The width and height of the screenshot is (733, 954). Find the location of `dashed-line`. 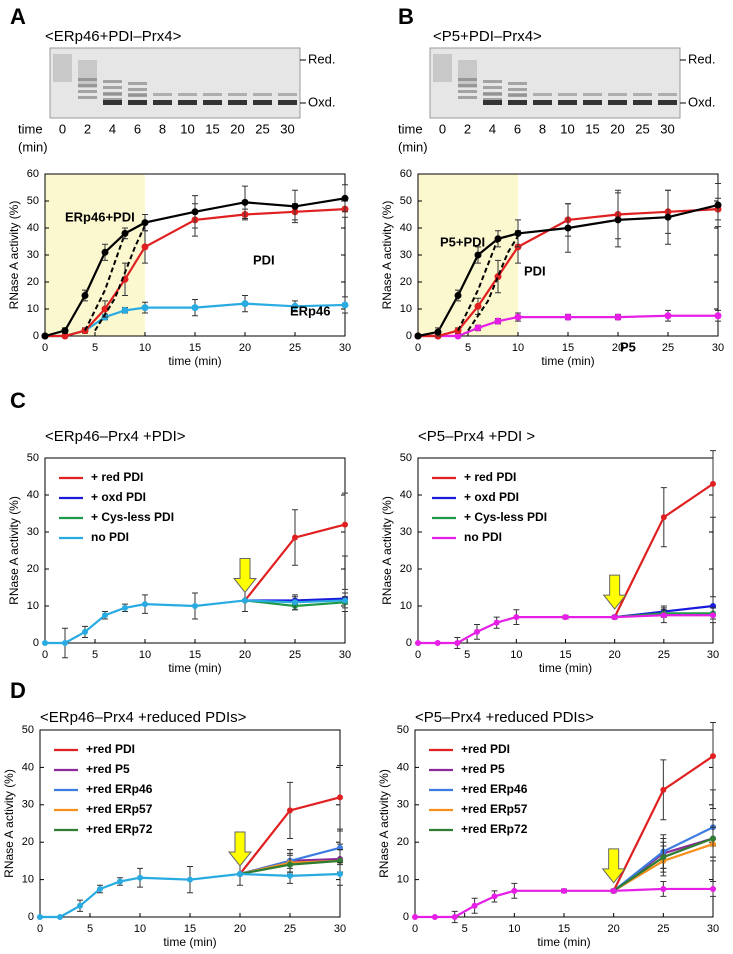

dashed-line is located at coordinates (493, 283).